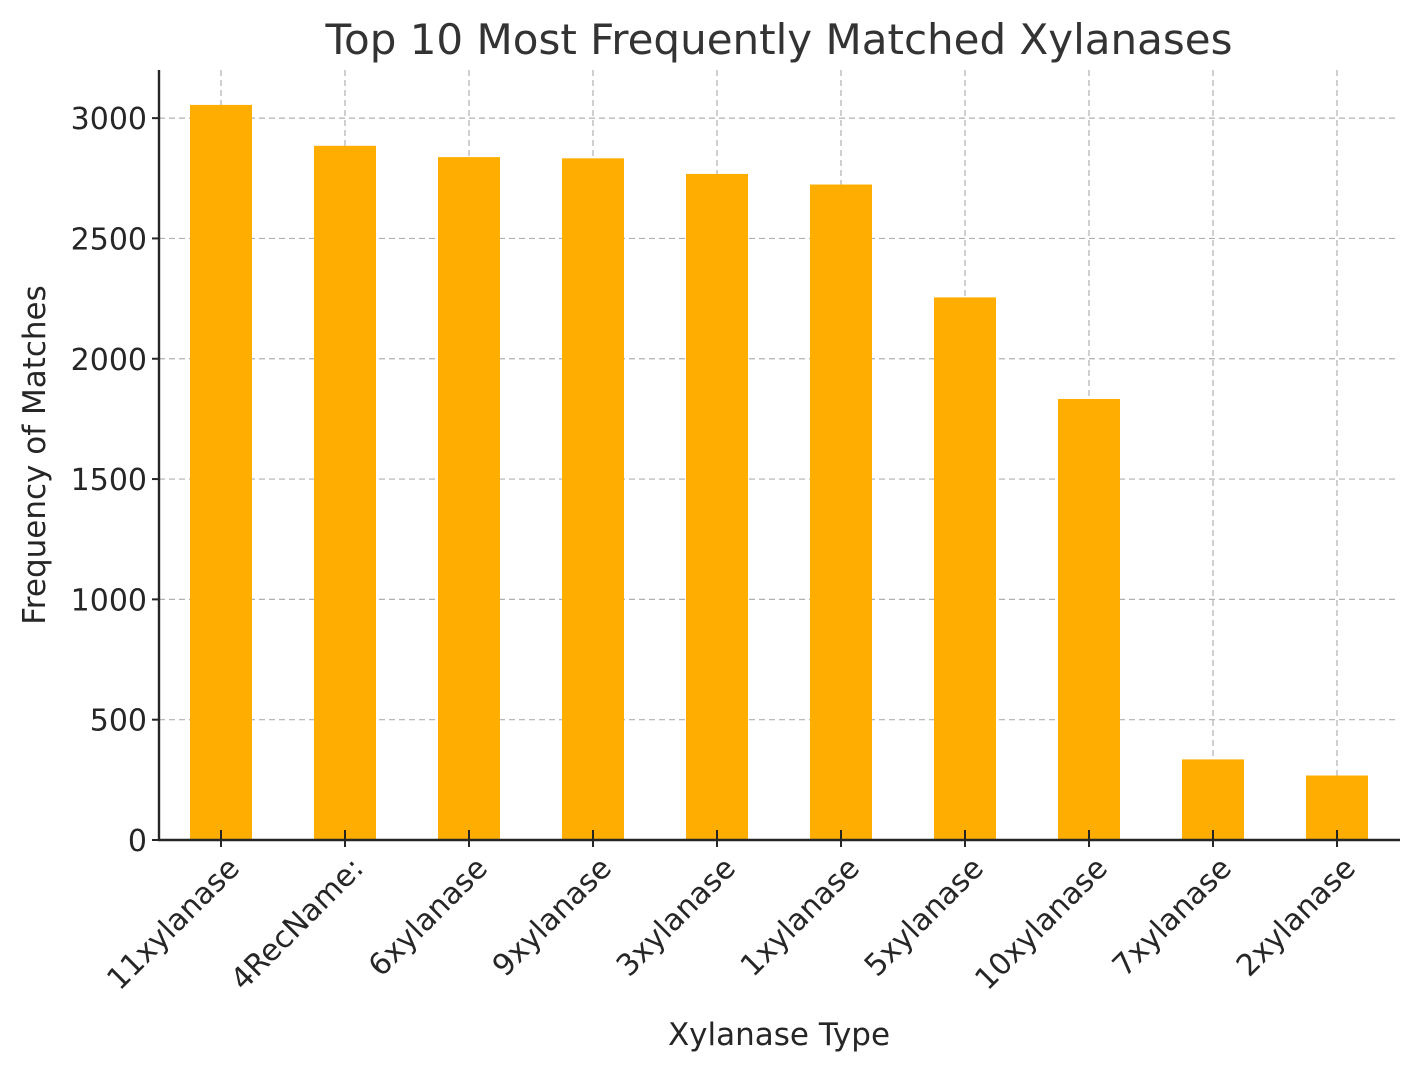  I want to click on y-tick-label: 0, so click(137, 841).